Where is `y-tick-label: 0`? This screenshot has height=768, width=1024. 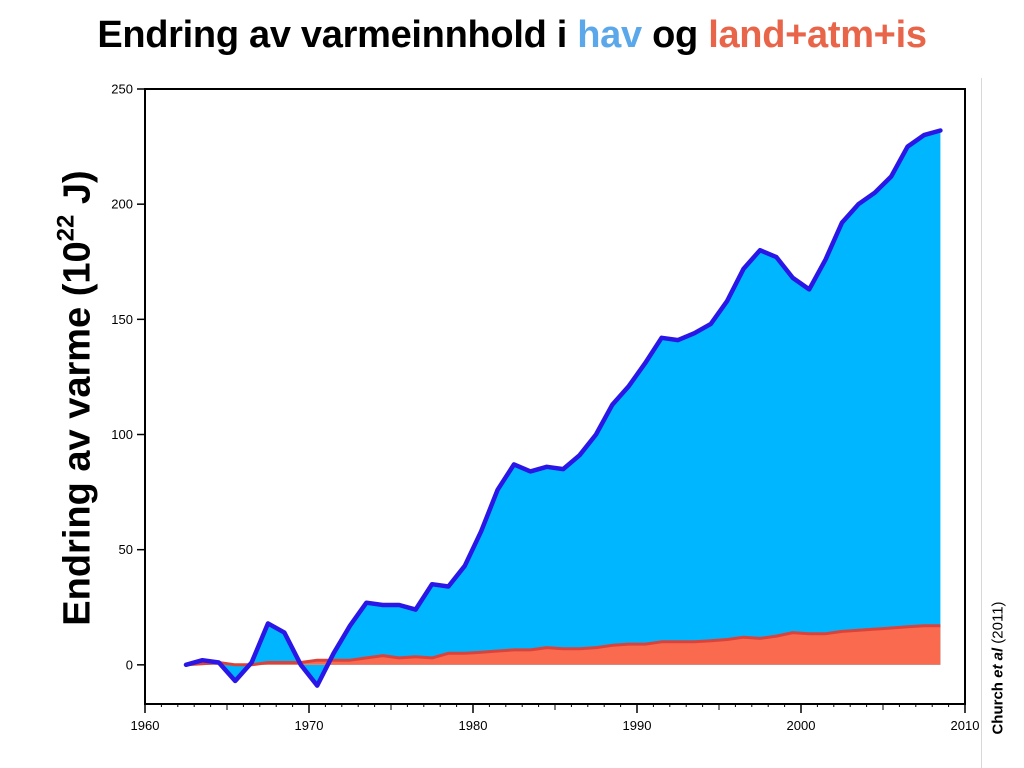 y-tick-label: 0 is located at coordinates (129, 664).